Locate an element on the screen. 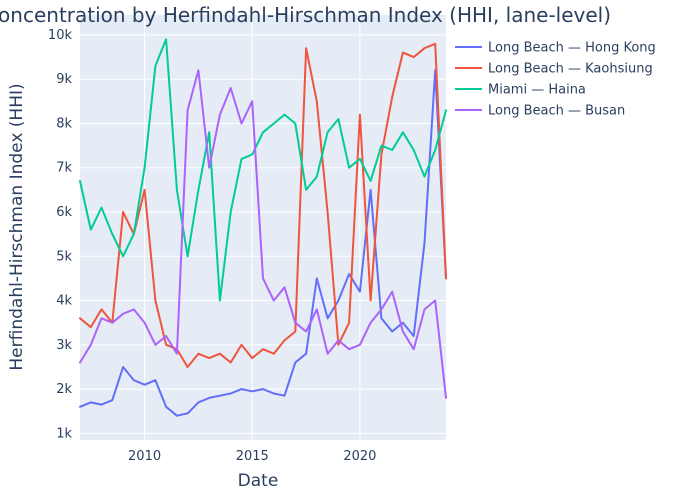 The height and width of the screenshot is (500, 700). legend-item-long-beach-kaohsiung: Long Beach — Kaohsiung is located at coordinates (554, 69).